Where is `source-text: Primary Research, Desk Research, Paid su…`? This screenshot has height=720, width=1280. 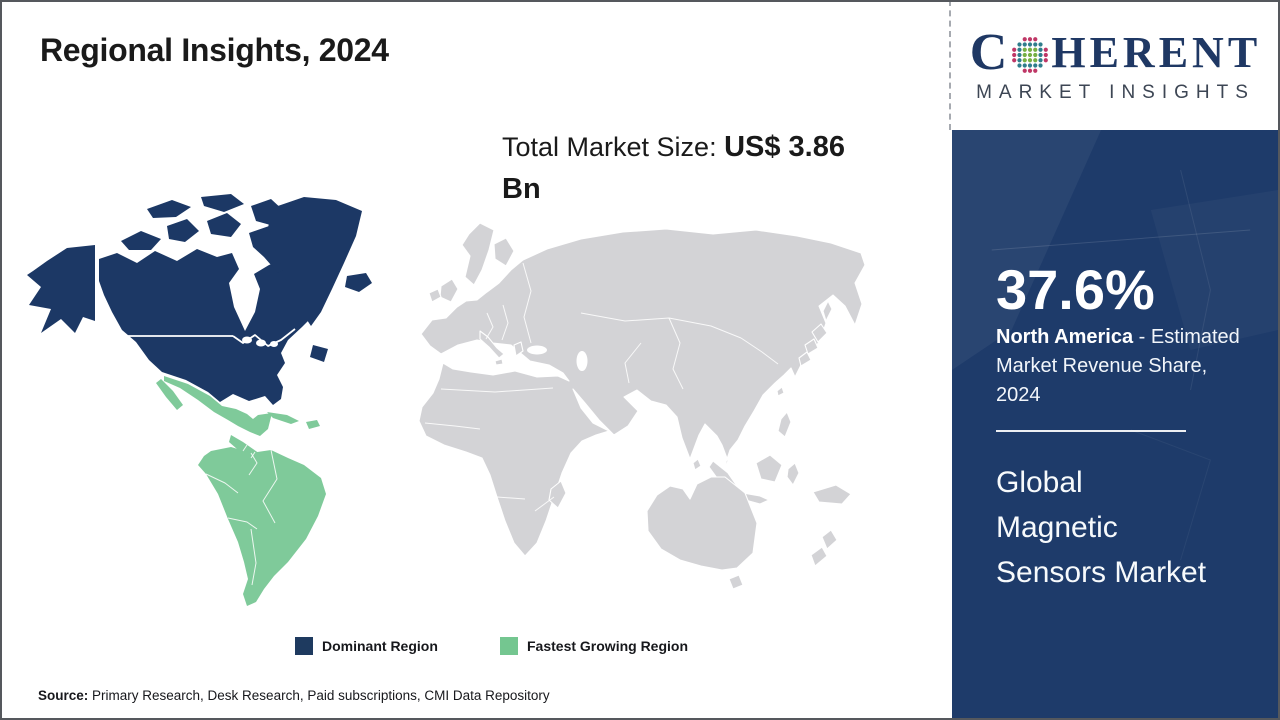
source-text: Primary Research, Desk Research, Paid su… is located at coordinates (319, 695).